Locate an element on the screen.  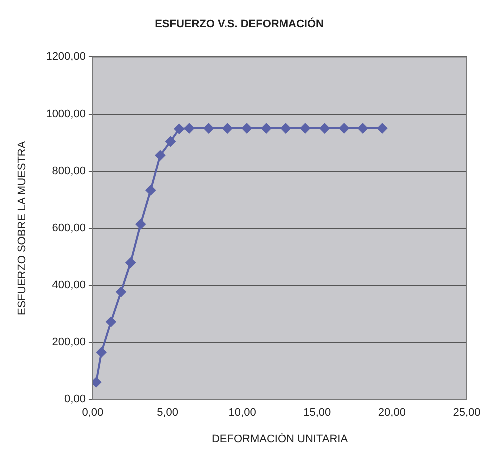
y-tick-label: 200,00 is located at coordinates (69, 342).